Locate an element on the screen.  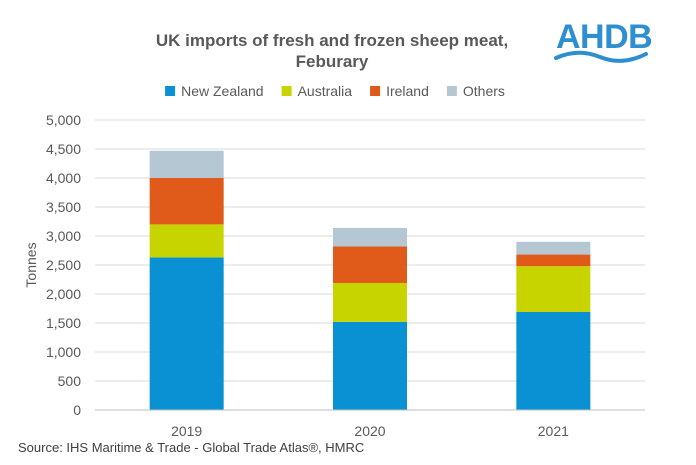
x-tick-label: 2020 is located at coordinates (369, 431).